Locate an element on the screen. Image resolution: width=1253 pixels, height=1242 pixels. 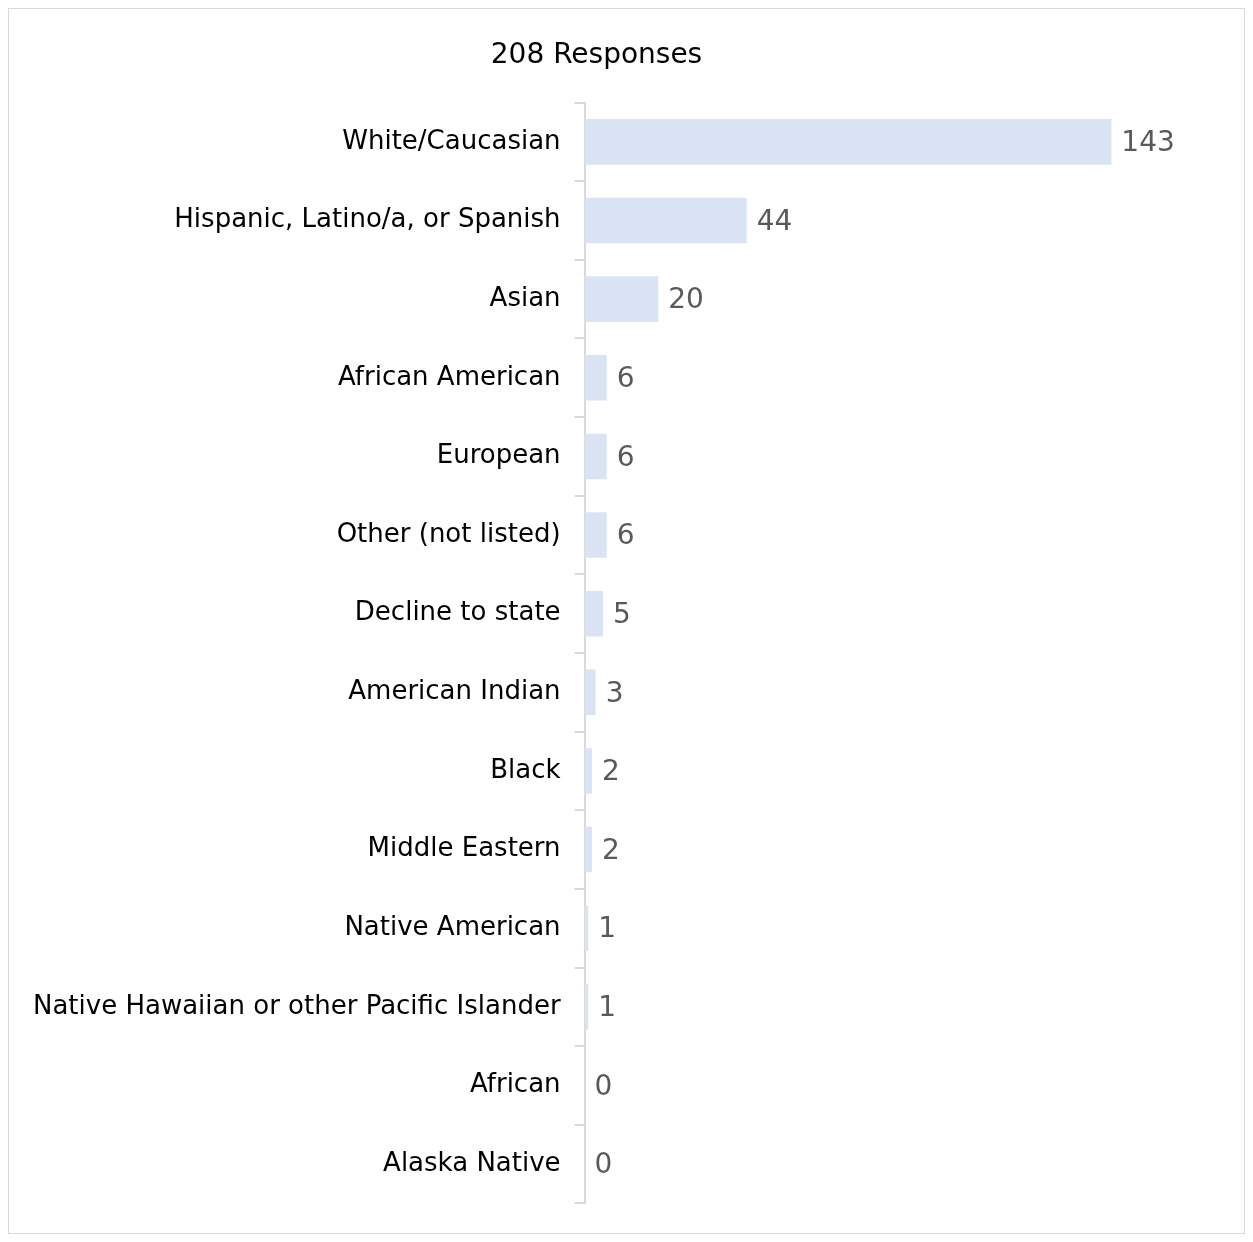
y-tick-label: European is located at coordinates (498, 454).